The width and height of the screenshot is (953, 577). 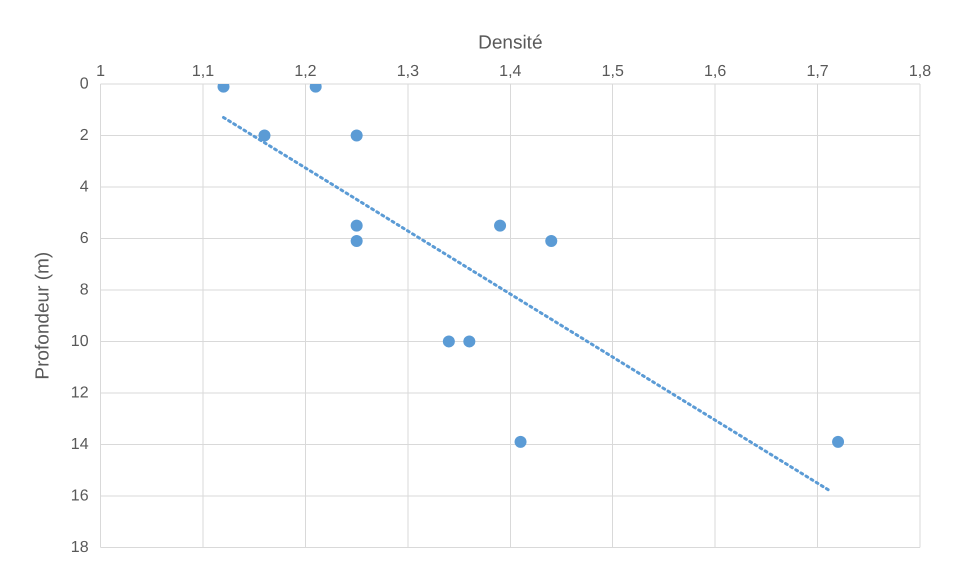 I want to click on y-tick-label: 2, so click(x=84, y=135).